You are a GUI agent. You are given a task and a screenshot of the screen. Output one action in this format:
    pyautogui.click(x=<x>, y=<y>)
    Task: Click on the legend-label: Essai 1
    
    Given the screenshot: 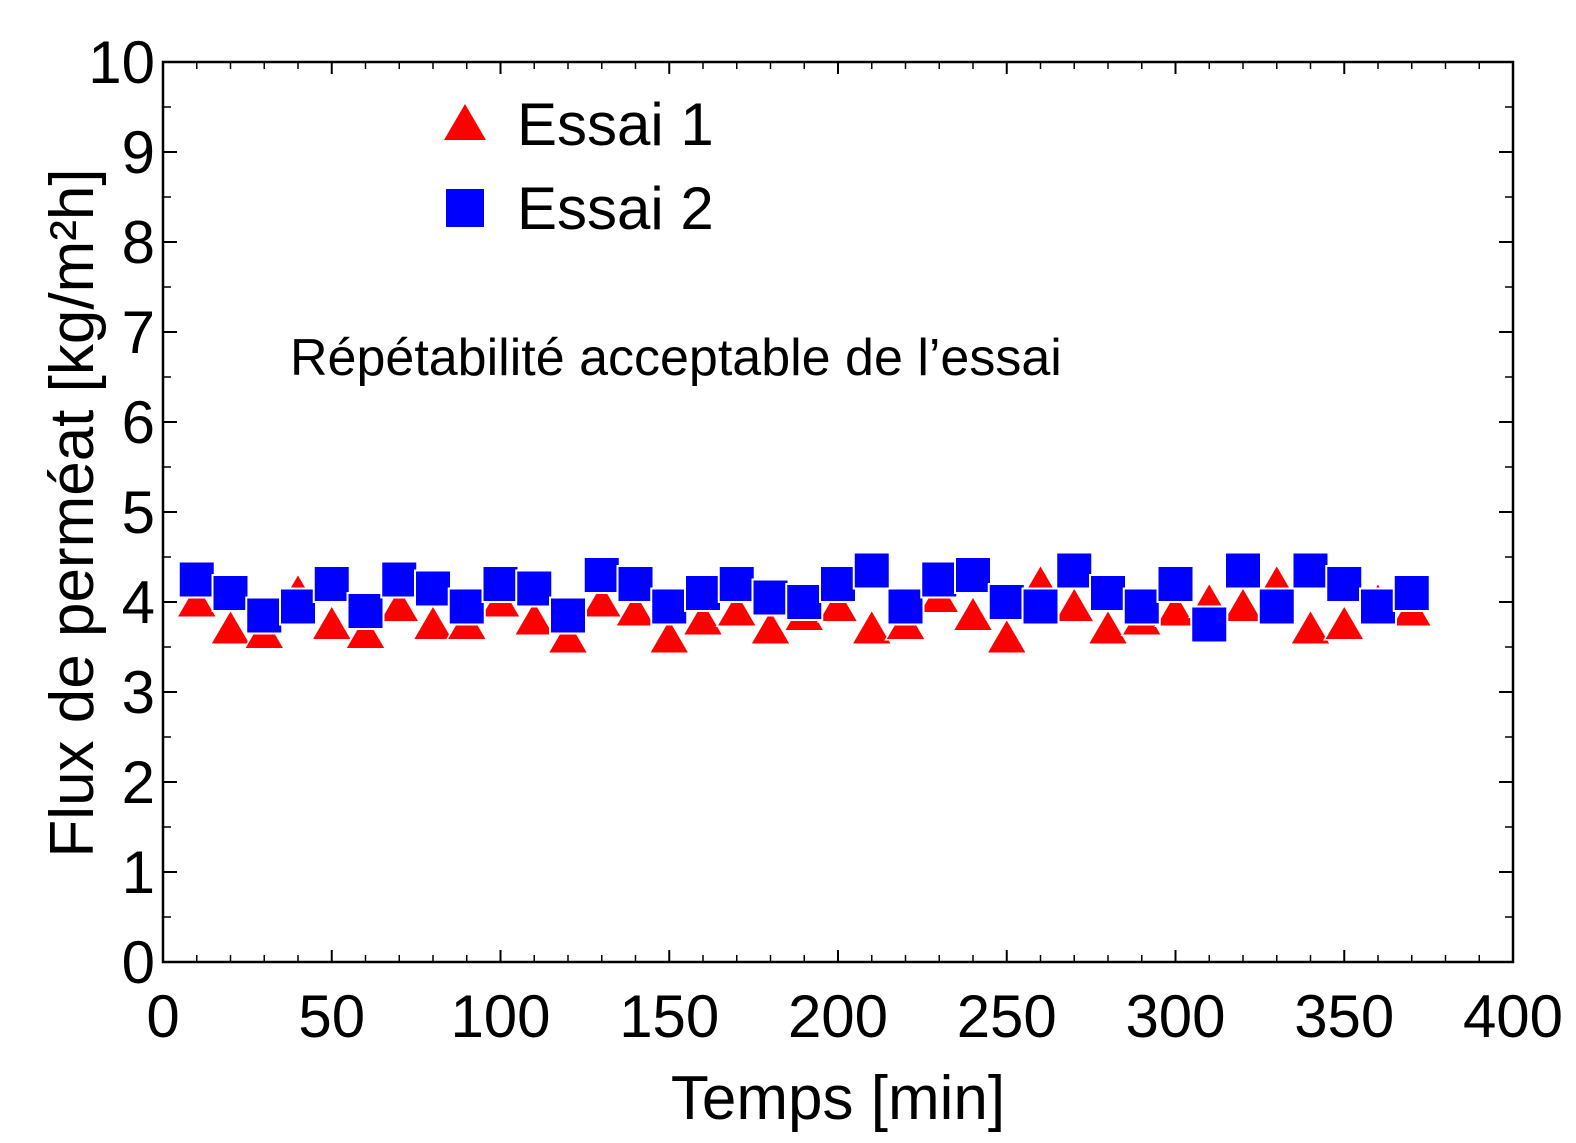 What is the action you would take?
    pyautogui.click(x=615, y=124)
    